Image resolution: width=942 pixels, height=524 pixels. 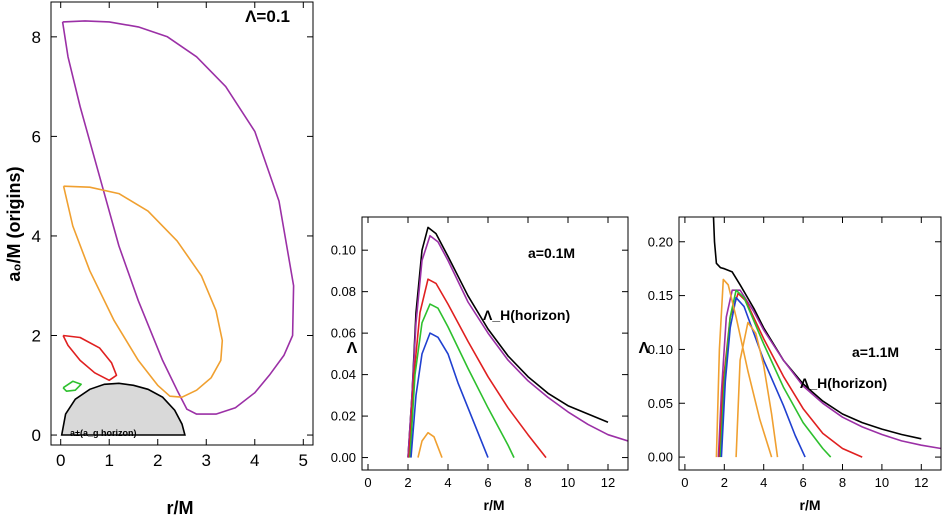 What do you see at coordinates (267, 16) in the screenshot?
I see `left-title: Λ=0.1` at bounding box center [267, 16].